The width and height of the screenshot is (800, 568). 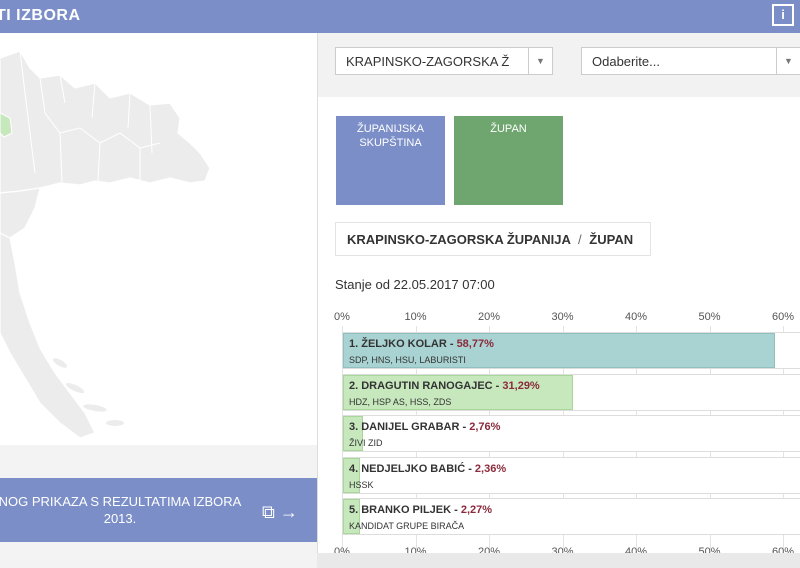 I want to click on candidate-party: HSSK, so click(x=361, y=484).